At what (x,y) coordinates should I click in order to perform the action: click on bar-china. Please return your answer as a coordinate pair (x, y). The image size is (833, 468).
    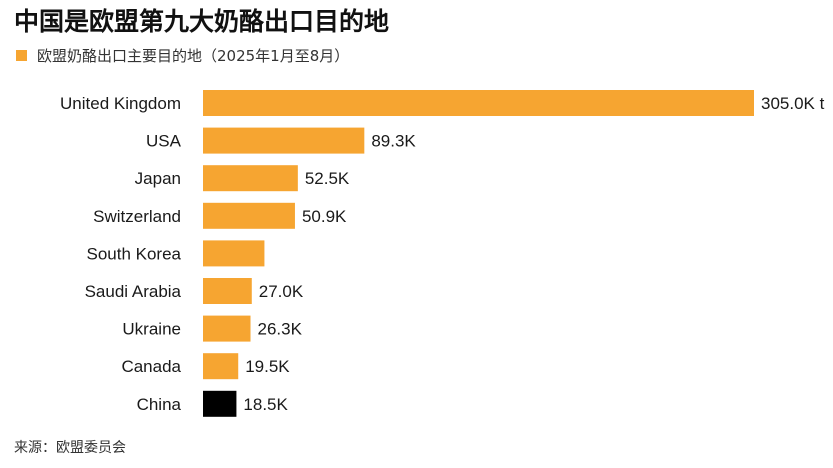
    Looking at the image, I should click on (220, 403).